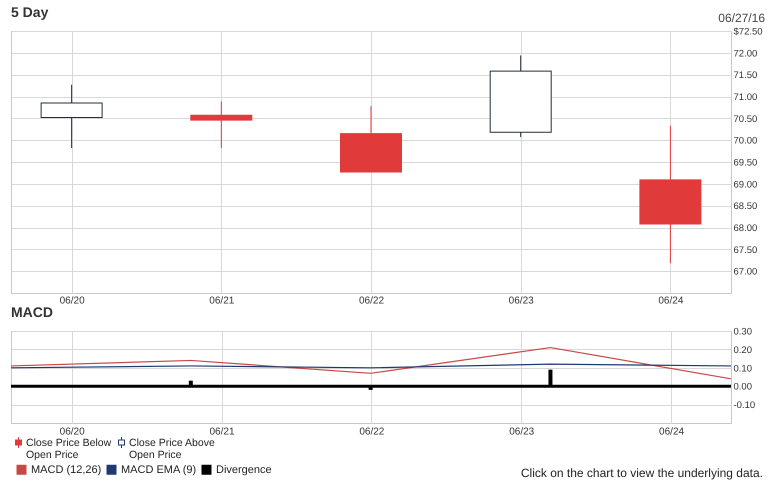  I want to click on y-tick-label: 0.10, so click(743, 368).